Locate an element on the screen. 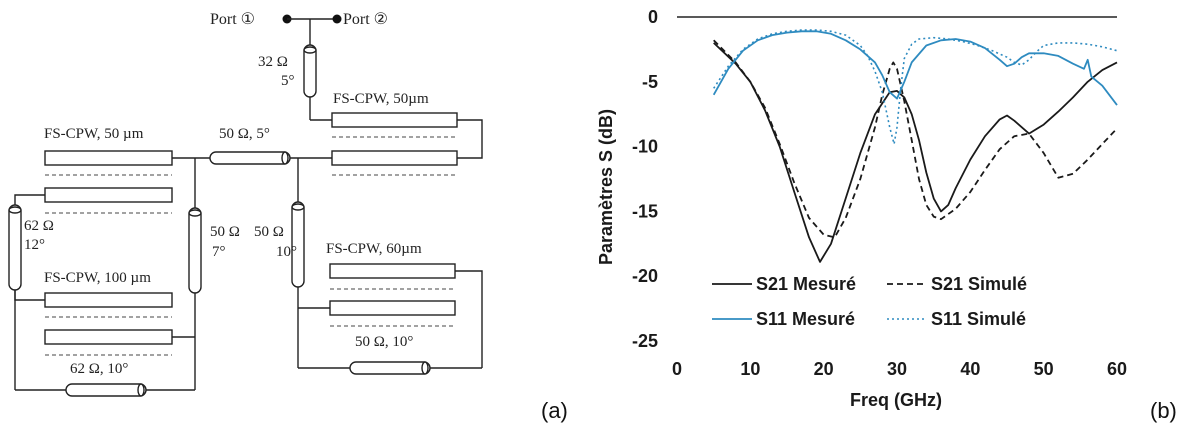 Image resolution: width=1187 pixels, height=430 pixels. y-tick-label: -10 is located at coordinates (645, 147).